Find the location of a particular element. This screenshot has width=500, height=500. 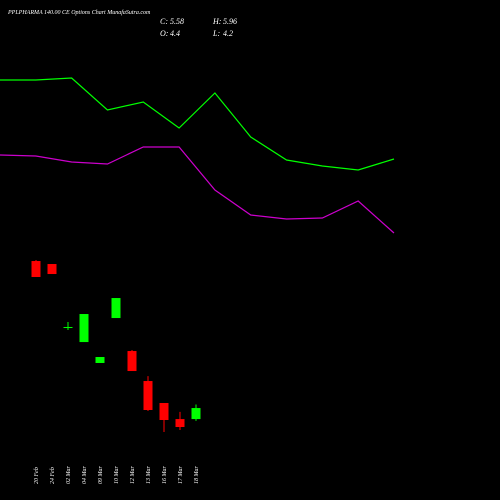

ohlc-value: 5.58 is located at coordinates (177, 21).